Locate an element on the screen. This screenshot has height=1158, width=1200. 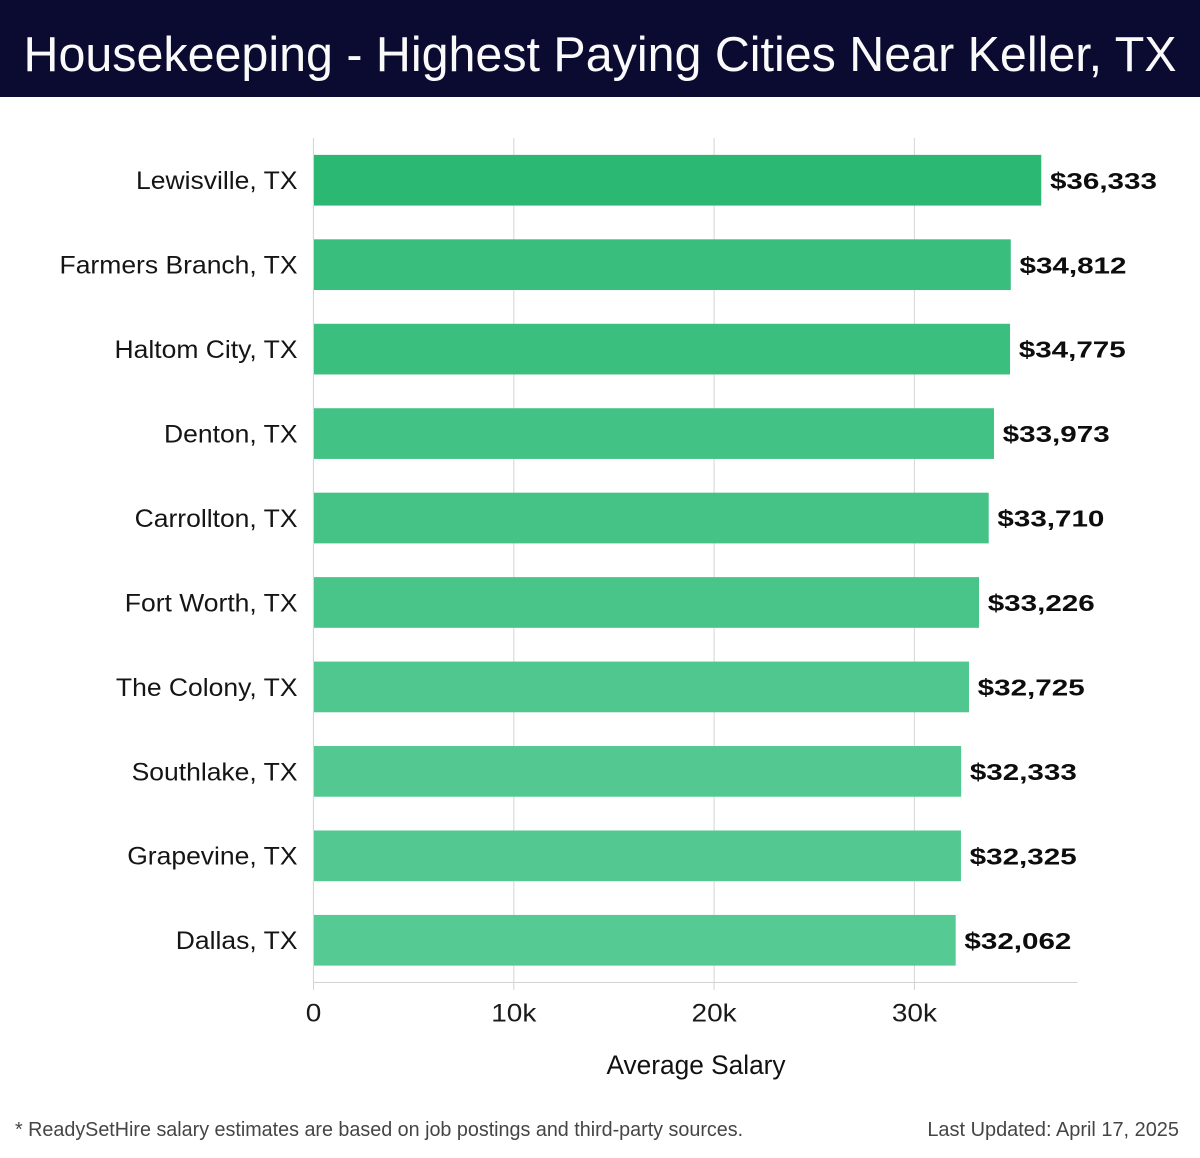
svg-text: $36,333 is located at coordinates (1103, 181).